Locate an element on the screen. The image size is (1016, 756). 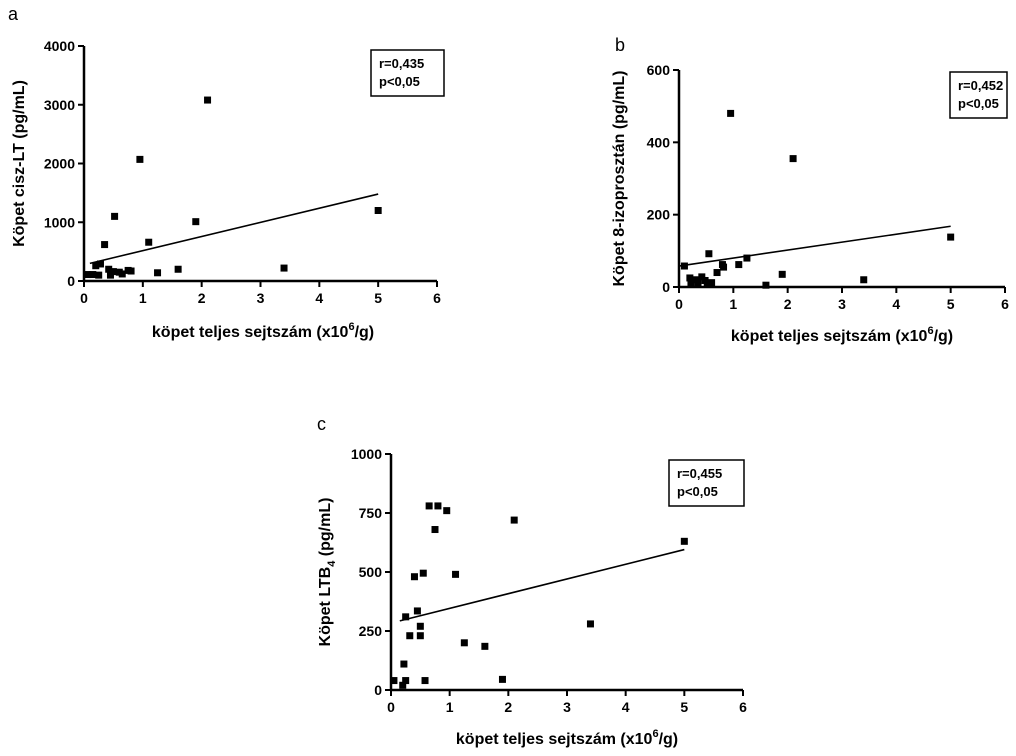
y-axis-title-main: Köpet cisz-LT (pg/mL) is located at coordinates (19, 163).